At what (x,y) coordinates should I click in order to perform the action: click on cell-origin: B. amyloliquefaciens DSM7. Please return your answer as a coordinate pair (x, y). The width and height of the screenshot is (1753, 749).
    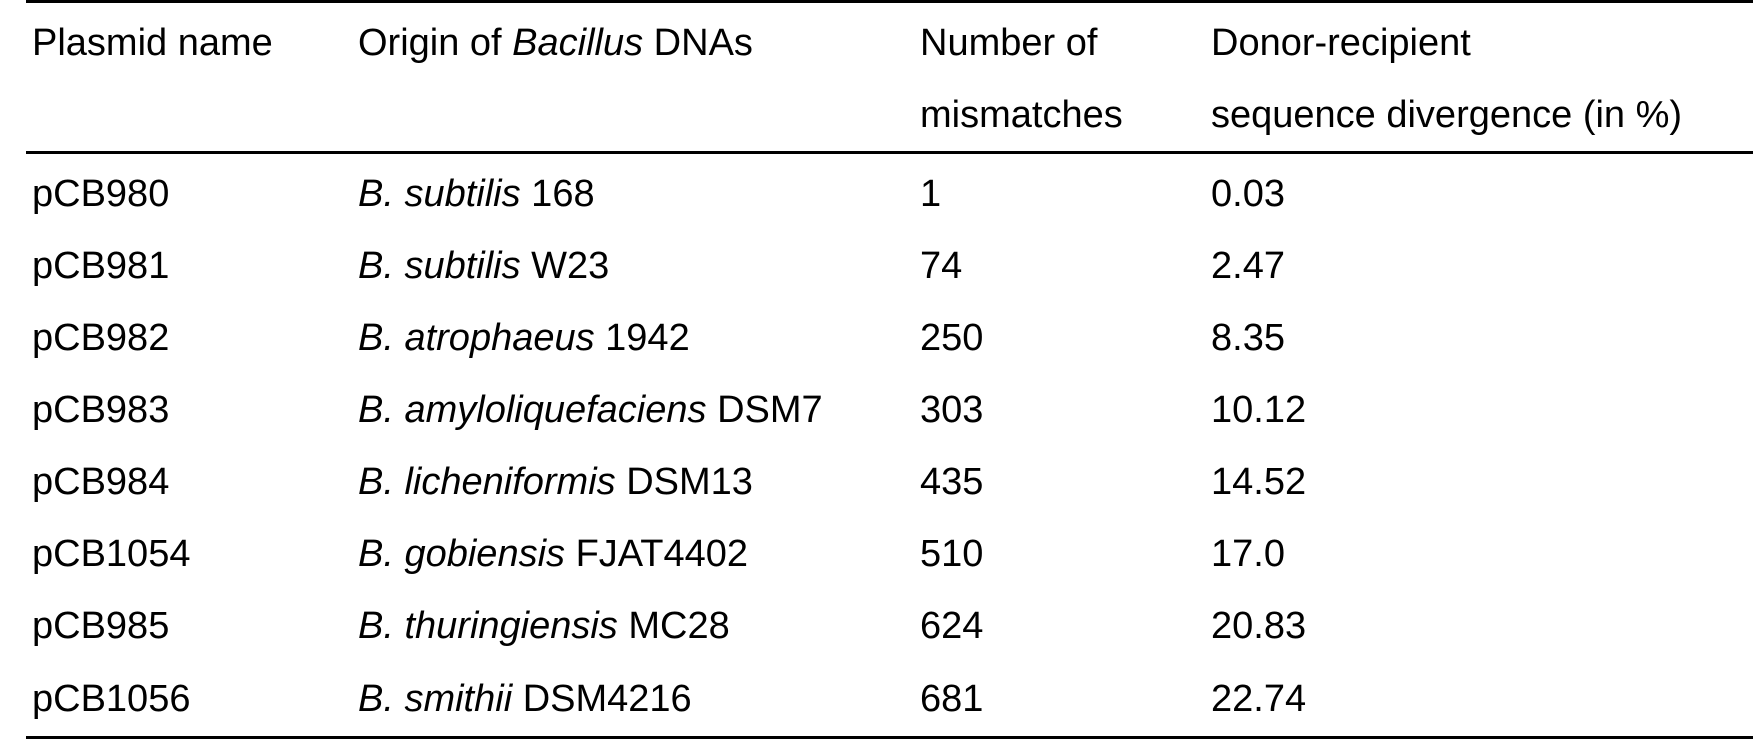
    Looking at the image, I should click on (633, 410).